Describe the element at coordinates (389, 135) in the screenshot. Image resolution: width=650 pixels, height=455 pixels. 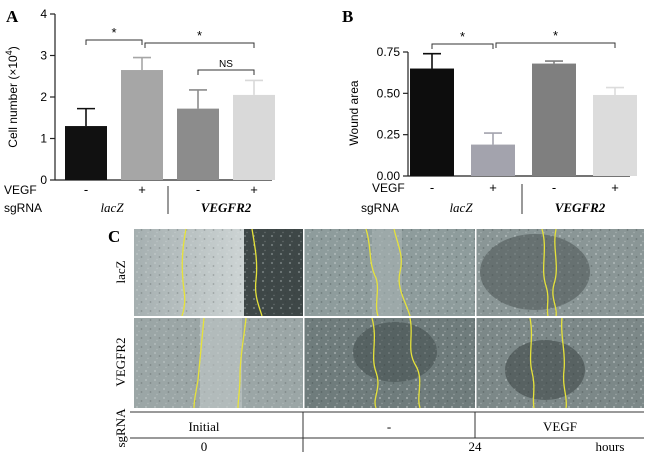
I see `y-tick-label: 0.25` at that location.